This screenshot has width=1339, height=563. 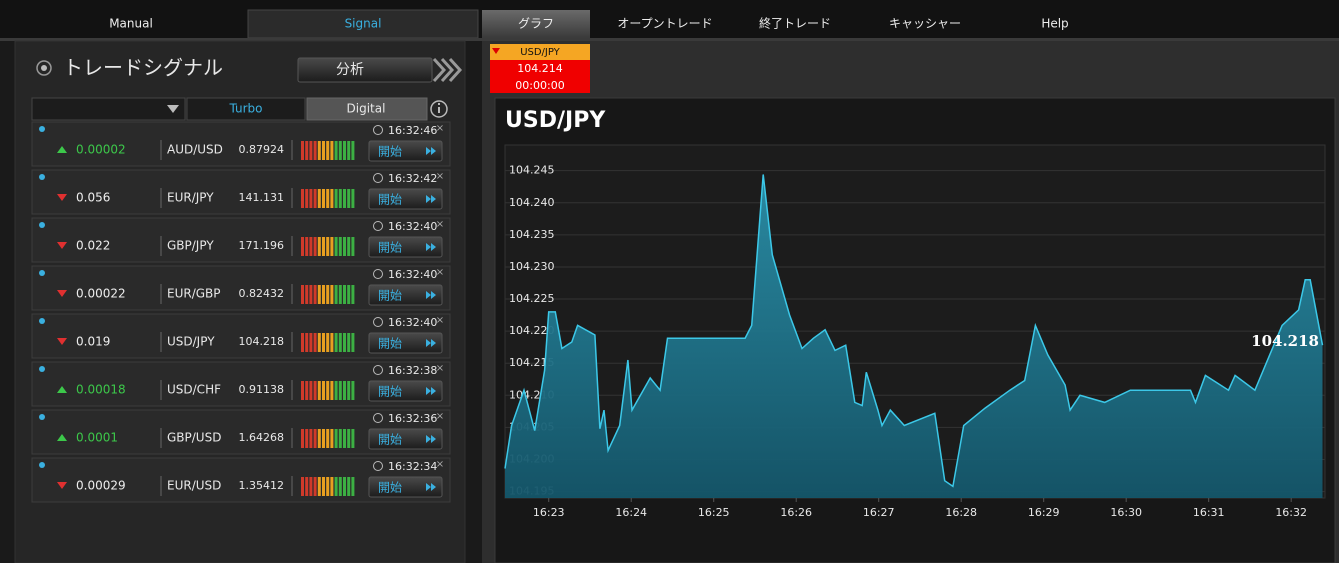 I want to click on y-tick-label: 104.225, so click(x=532, y=298).